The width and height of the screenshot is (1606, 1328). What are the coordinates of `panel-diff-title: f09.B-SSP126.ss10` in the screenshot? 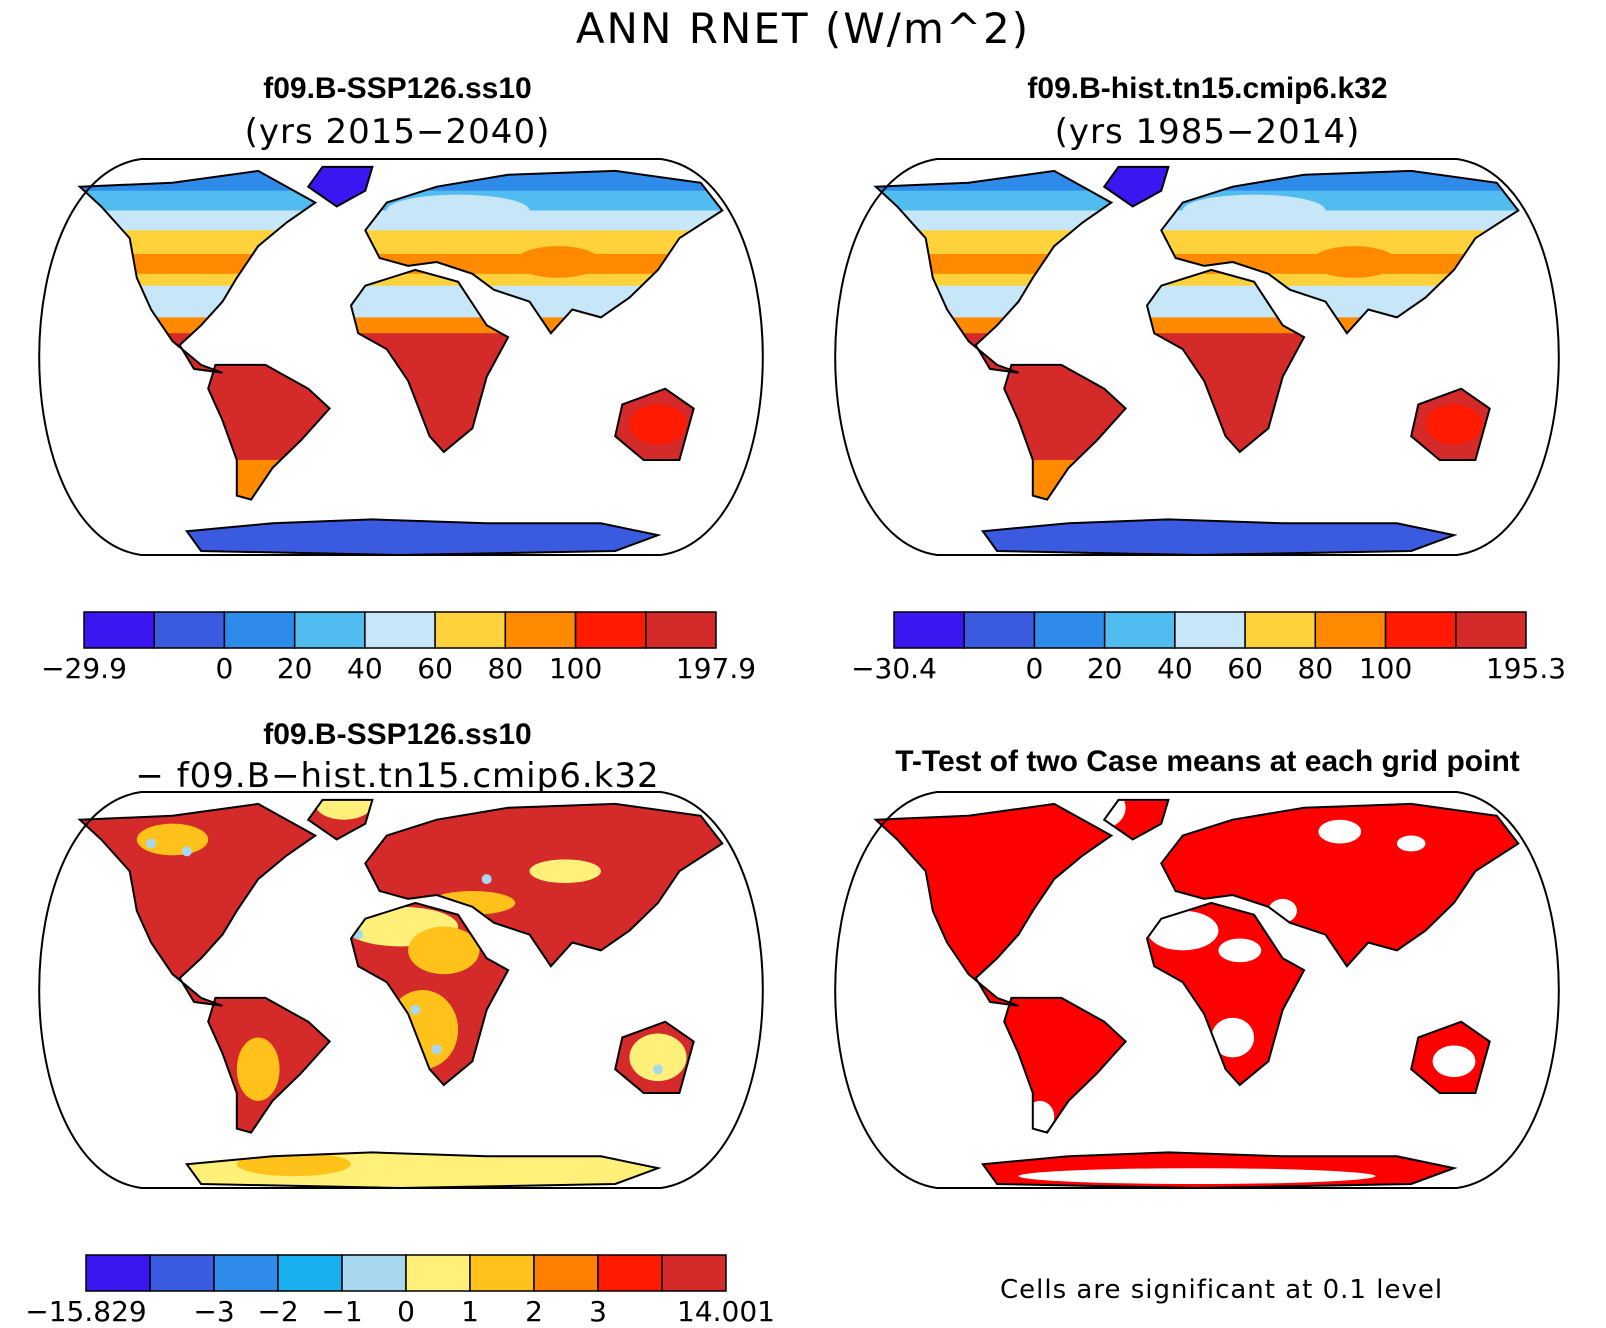 It's located at (397, 734).